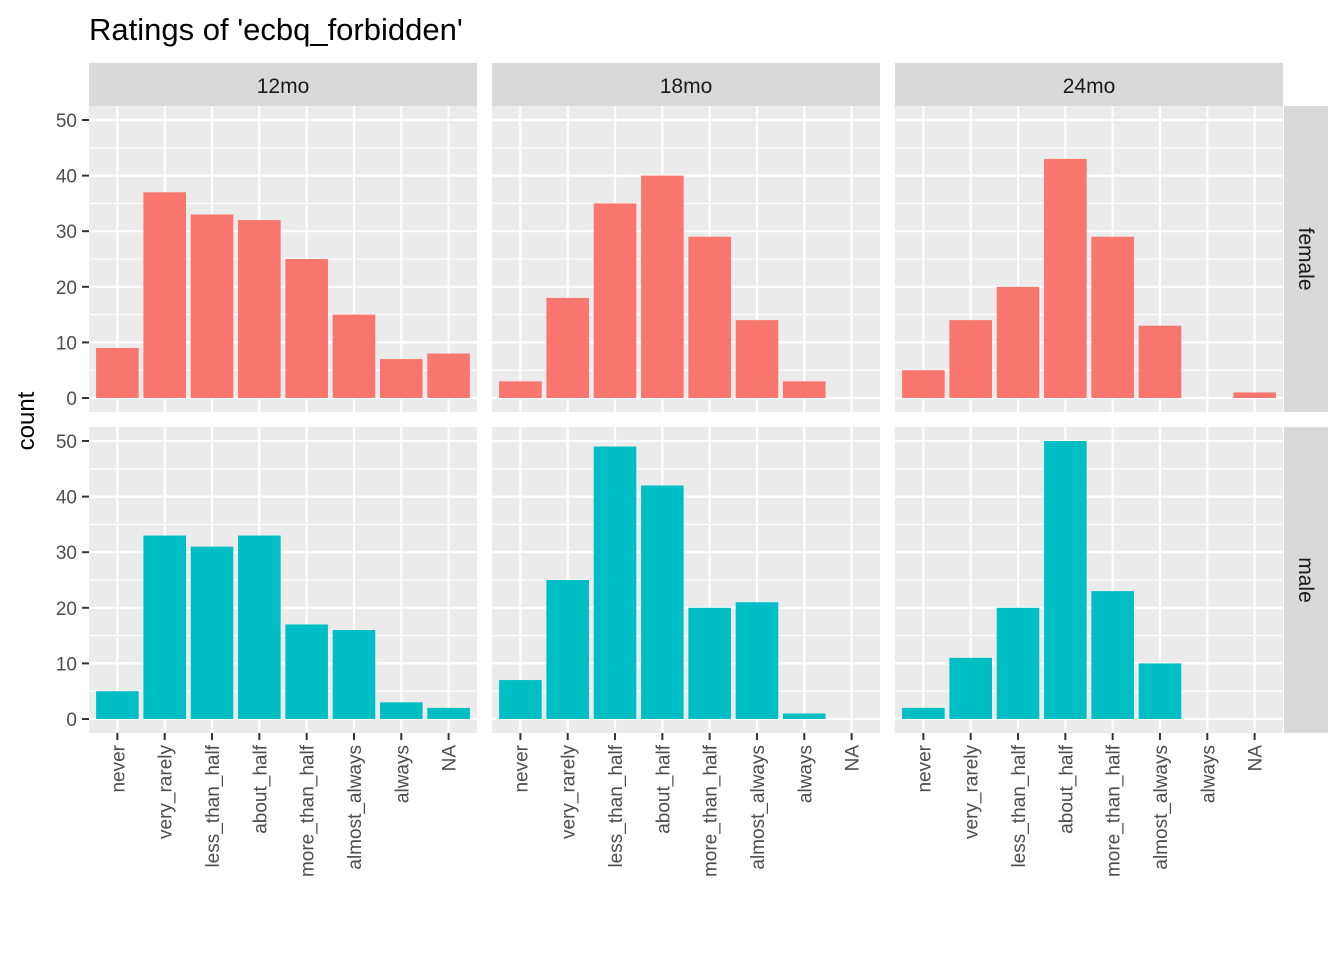 Image resolution: width=1344 pixels, height=960 pixels. What do you see at coordinates (164, 627) in the screenshot?
I see `bar-male-12mo-very_rarely` at bounding box center [164, 627].